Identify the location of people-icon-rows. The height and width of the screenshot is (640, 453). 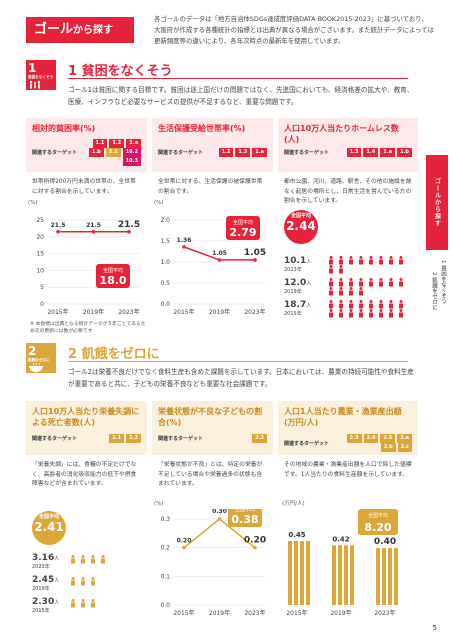
(88, 581).